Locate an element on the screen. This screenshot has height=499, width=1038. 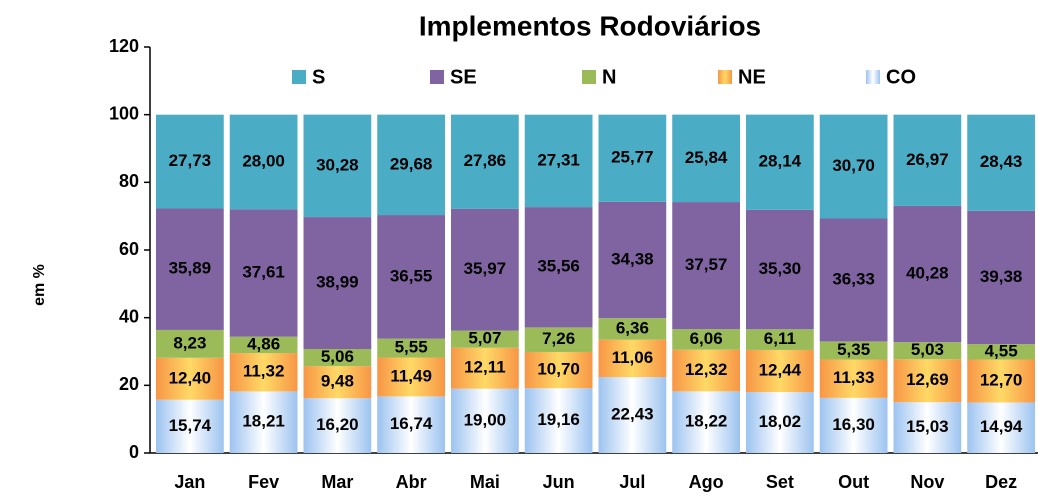
data-label: 37,57 is located at coordinates (706, 264).